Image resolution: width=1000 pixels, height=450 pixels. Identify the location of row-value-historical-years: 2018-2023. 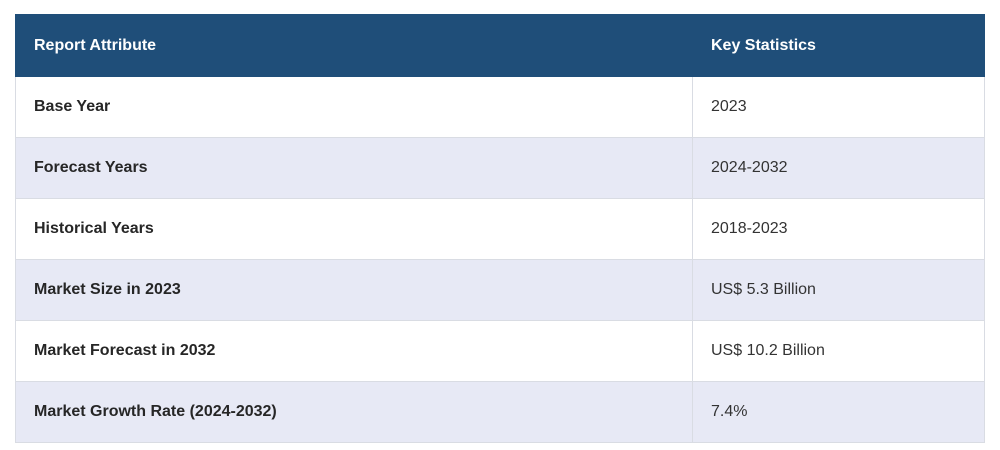
(838, 229).